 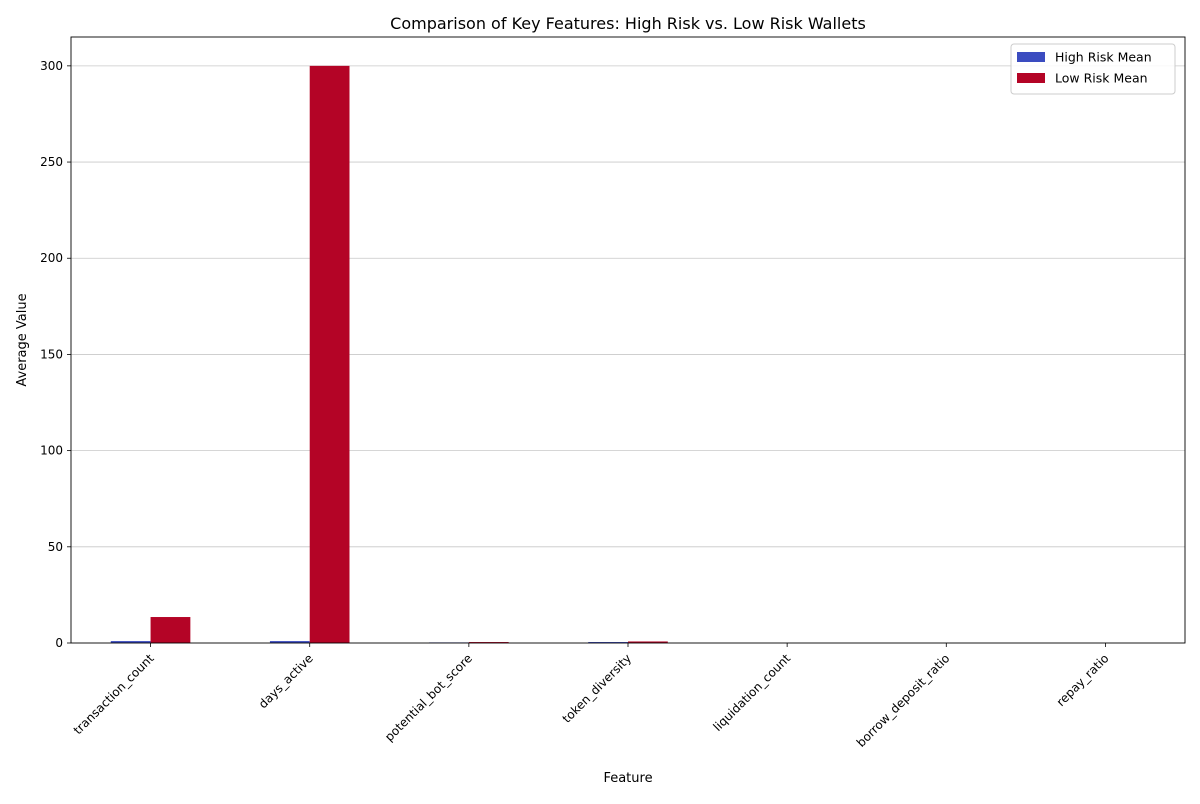 What do you see at coordinates (51, 66) in the screenshot?
I see `y-tick-label: 300` at bounding box center [51, 66].